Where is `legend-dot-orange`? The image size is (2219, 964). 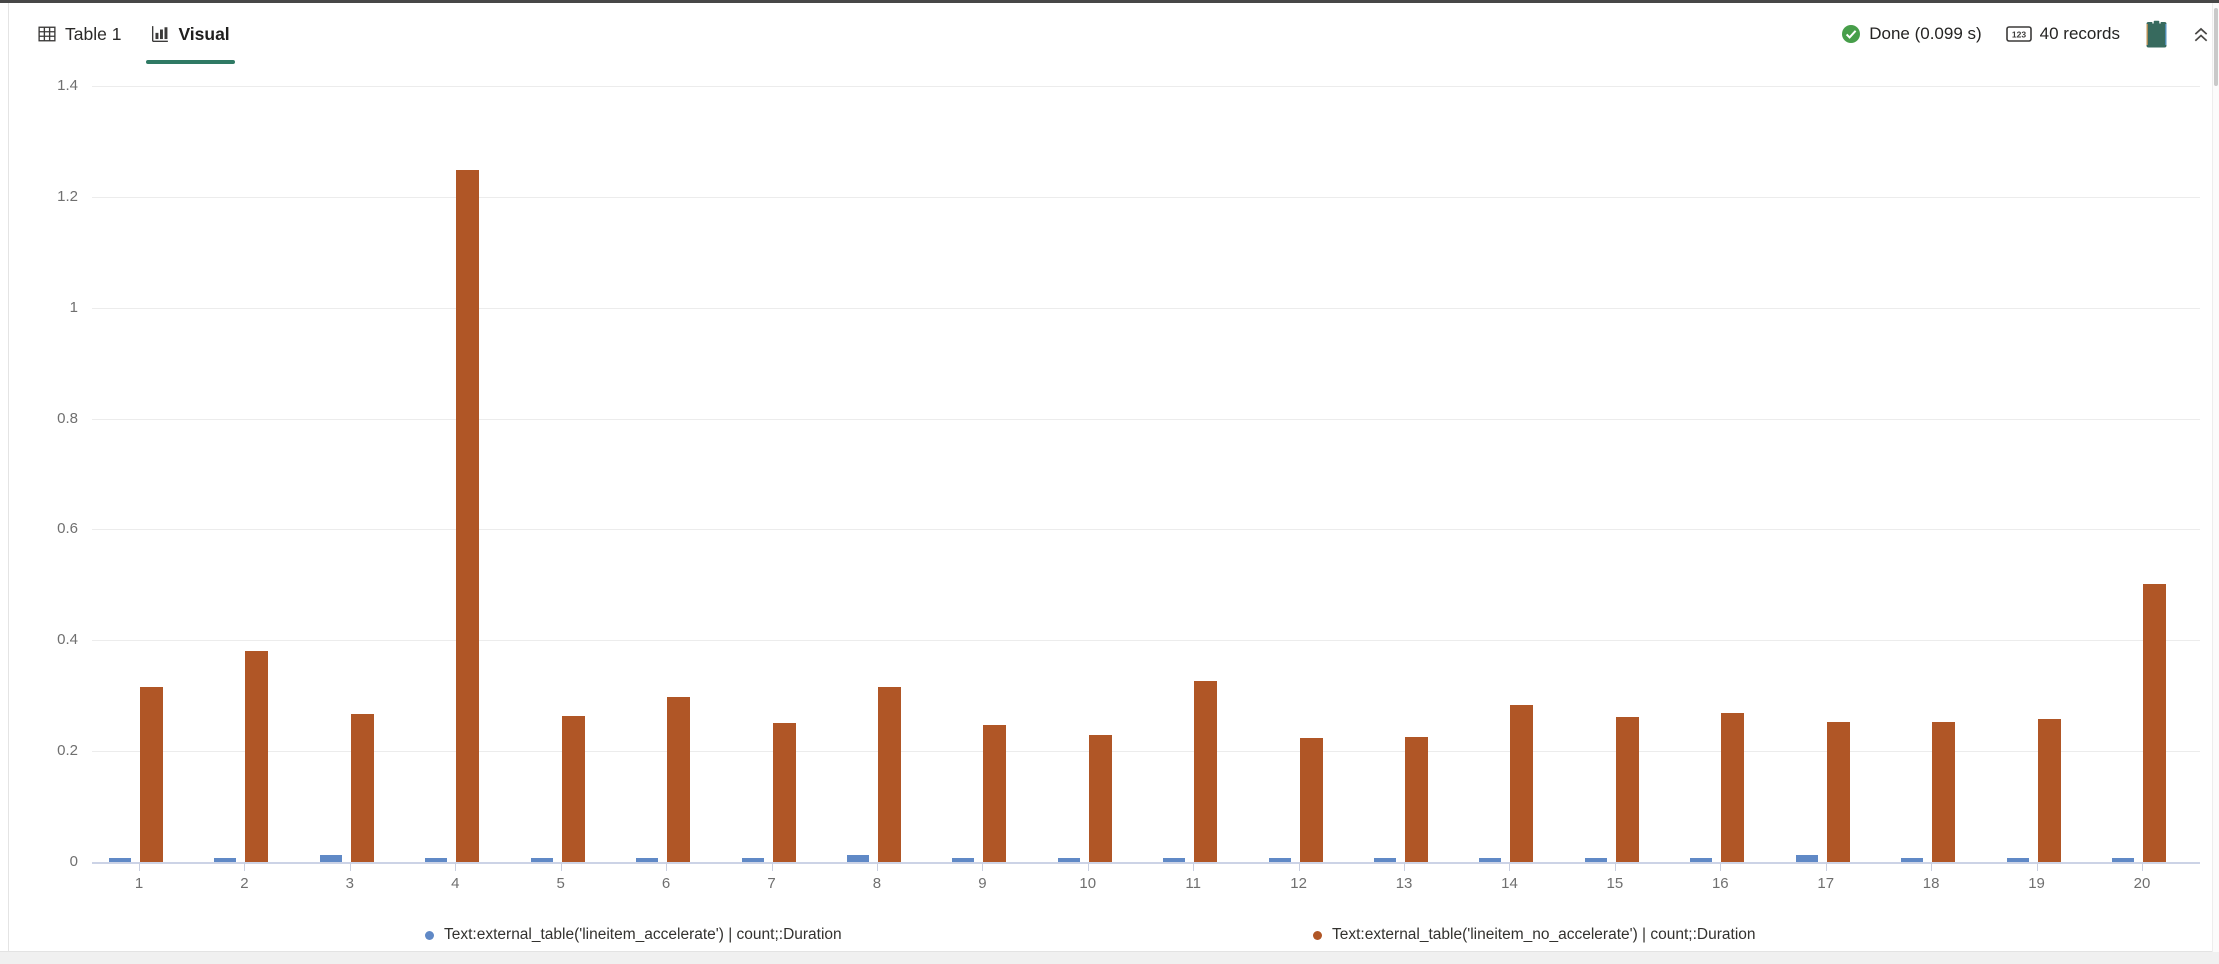
legend-dot-orange is located at coordinates (1317, 935).